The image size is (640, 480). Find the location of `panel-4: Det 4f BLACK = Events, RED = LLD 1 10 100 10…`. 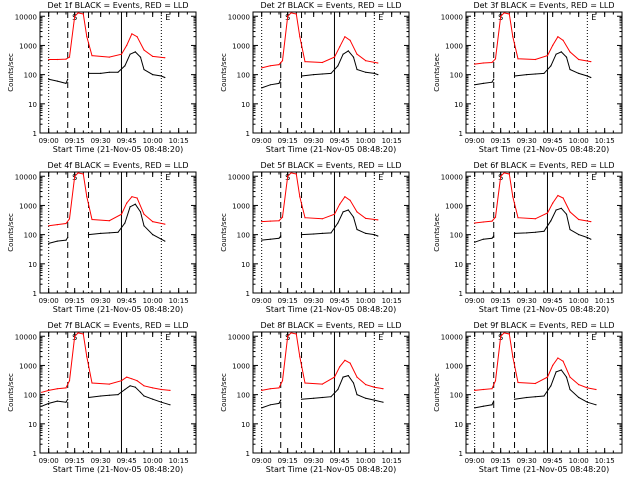

panel-4: Det 4f BLACK = Events, RED = LLD 1 10 100 10… is located at coordinates (102, 237).